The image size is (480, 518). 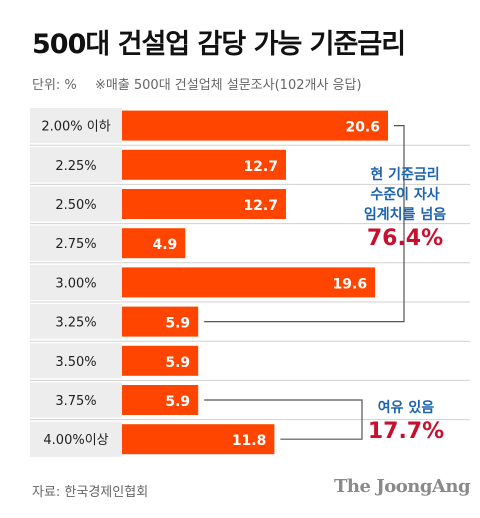 I want to click on annotation-over-threshold: 현 기준금리 수준이 자사 임계치를 넘음 76.4%, so click(x=405, y=209).